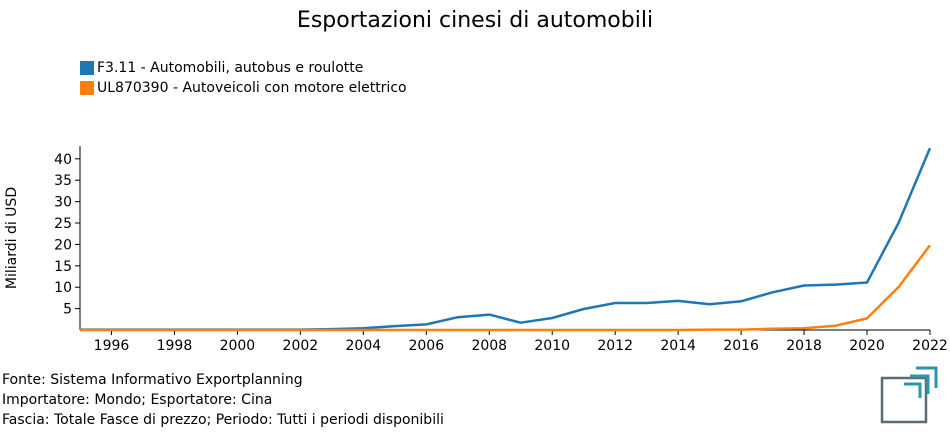  What do you see at coordinates (63, 224) in the screenshot?
I see `y-tick-label: 25` at bounding box center [63, 224].